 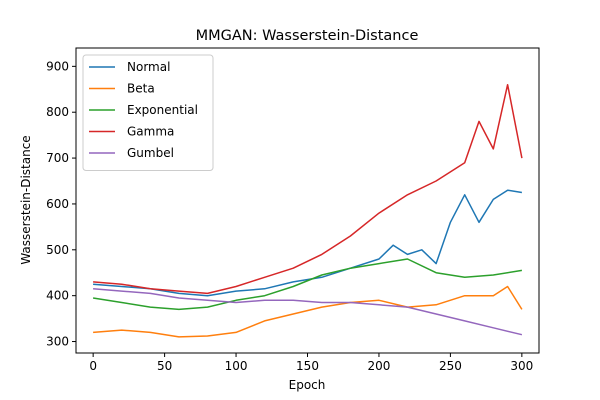 I want to click on y-tick-label: 500, so click(x=57, y=250).